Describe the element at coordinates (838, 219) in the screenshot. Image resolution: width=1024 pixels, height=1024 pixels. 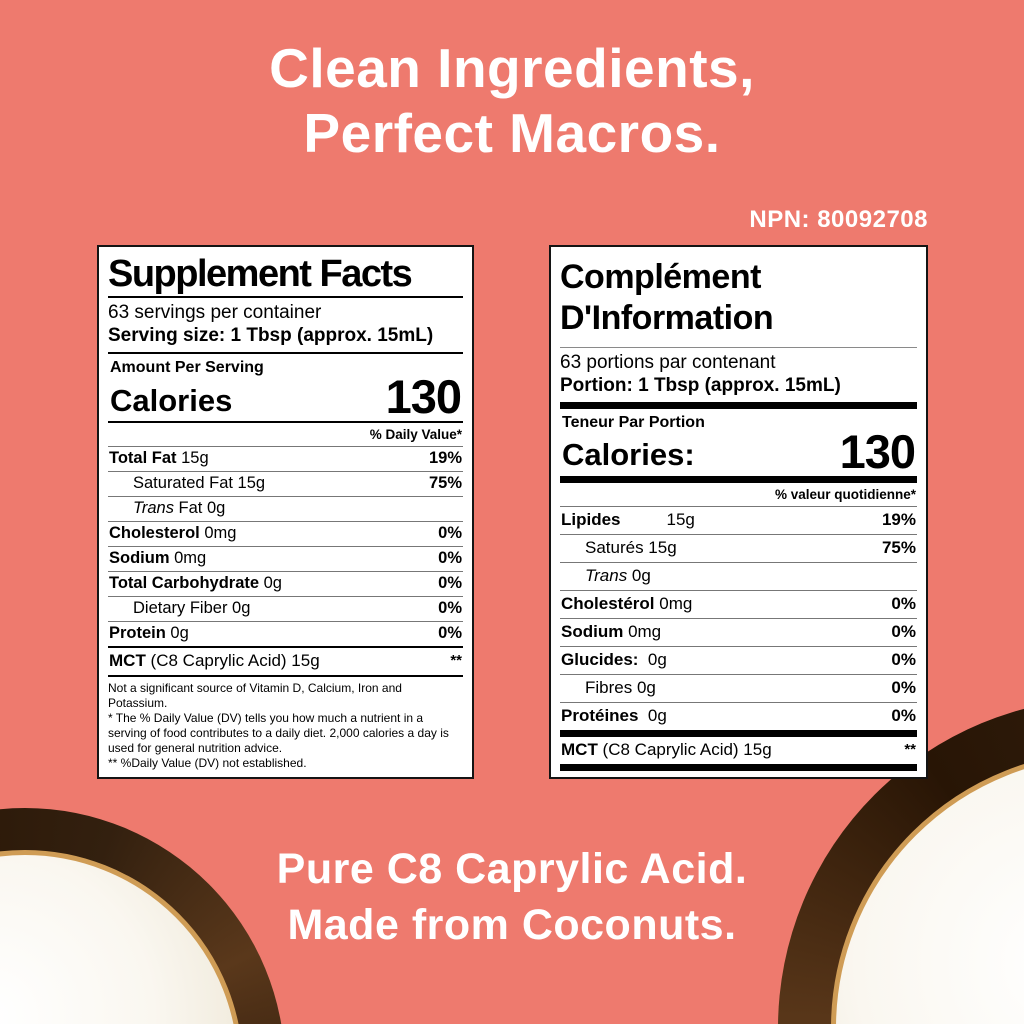
I see `npn-number: NPN: 80092708` at that location.